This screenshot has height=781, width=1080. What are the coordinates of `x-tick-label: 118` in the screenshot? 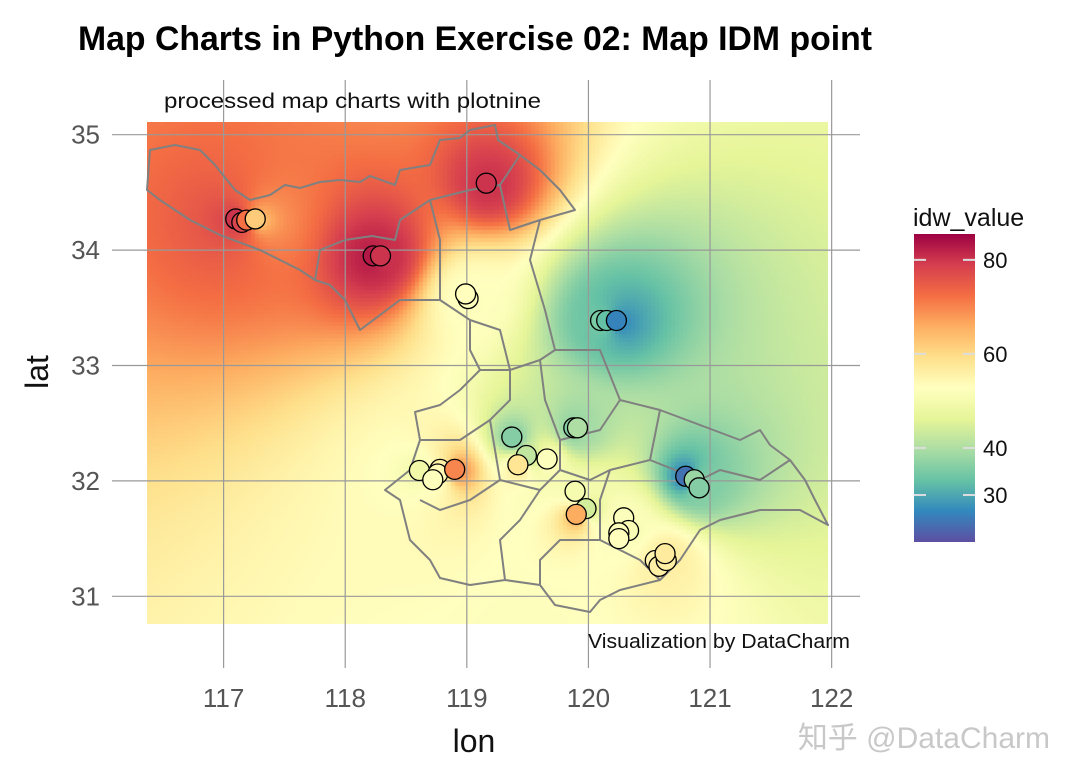 It's located at (344, 698).